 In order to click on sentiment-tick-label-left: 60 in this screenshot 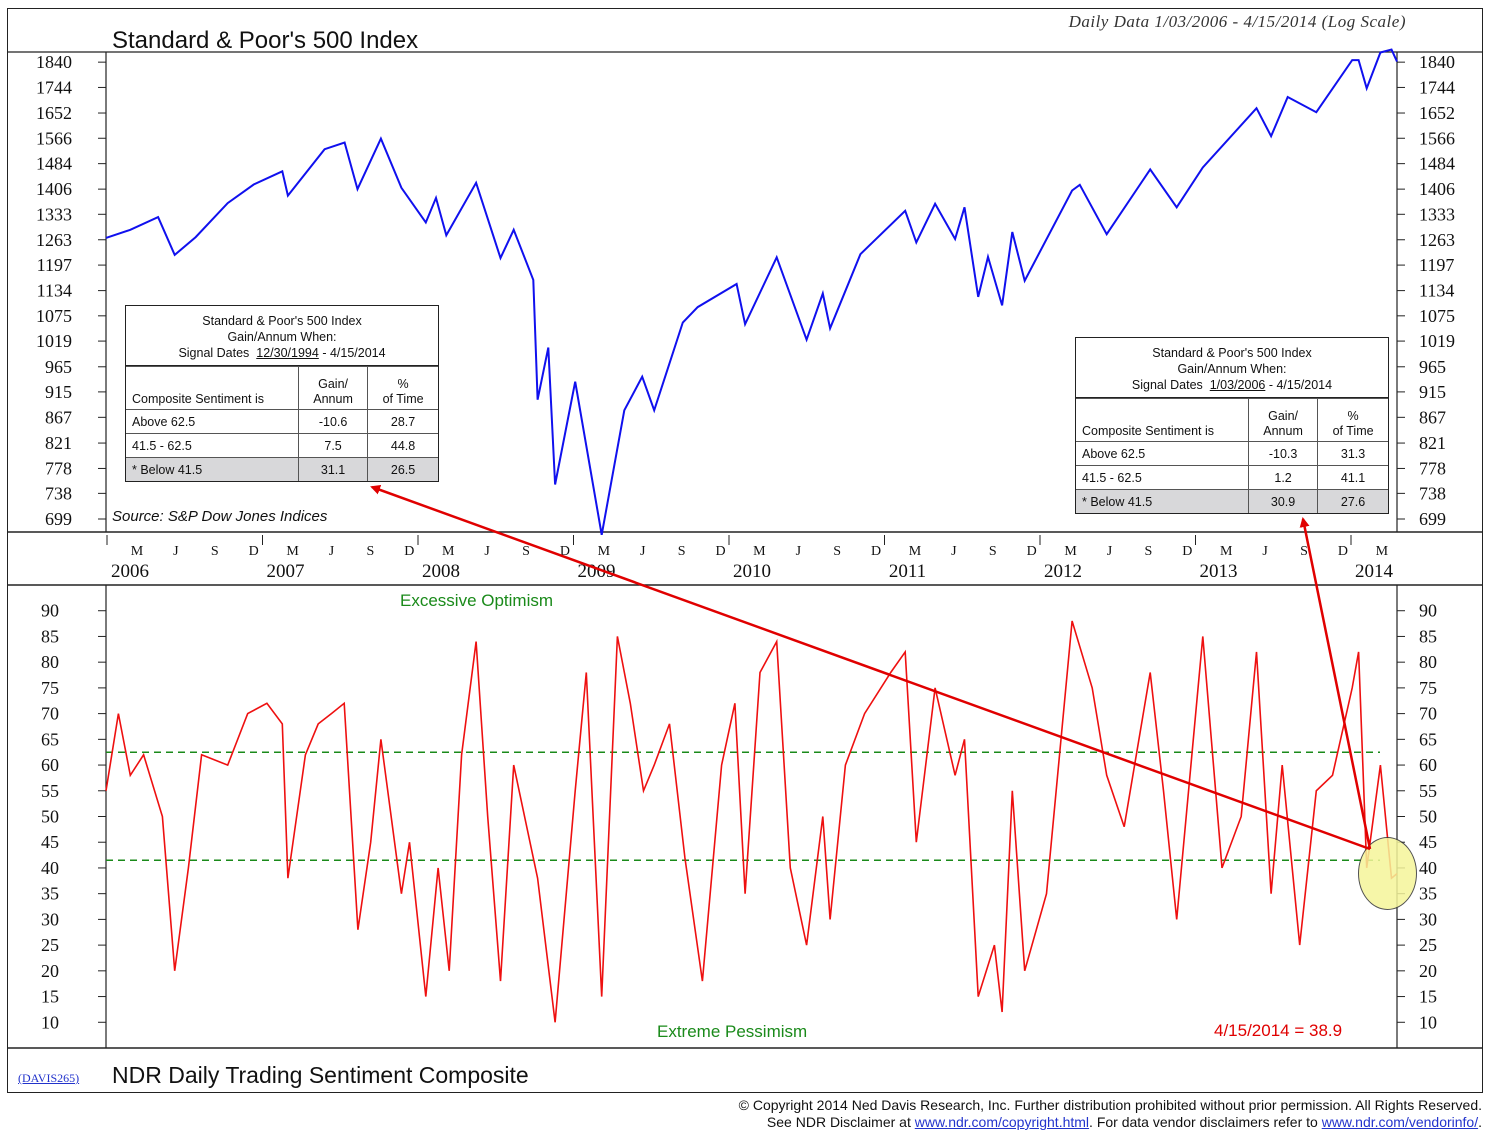, I will do `click(50, 765)`.